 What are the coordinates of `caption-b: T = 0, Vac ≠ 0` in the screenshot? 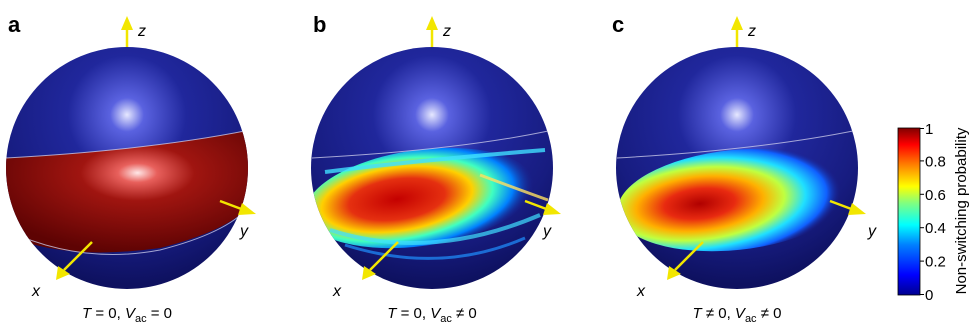 It's located at (432, 315).